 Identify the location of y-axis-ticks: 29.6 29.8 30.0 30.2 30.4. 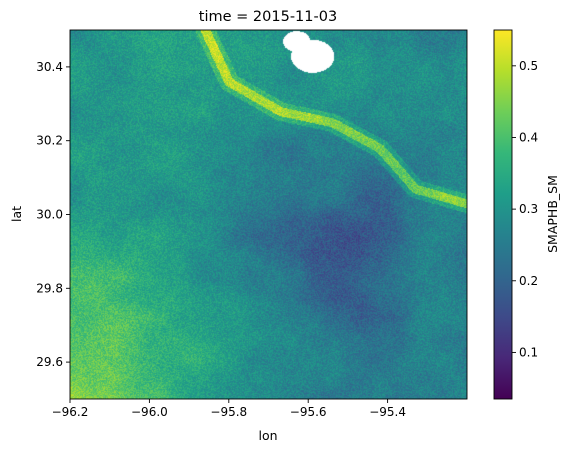
(53, 214).